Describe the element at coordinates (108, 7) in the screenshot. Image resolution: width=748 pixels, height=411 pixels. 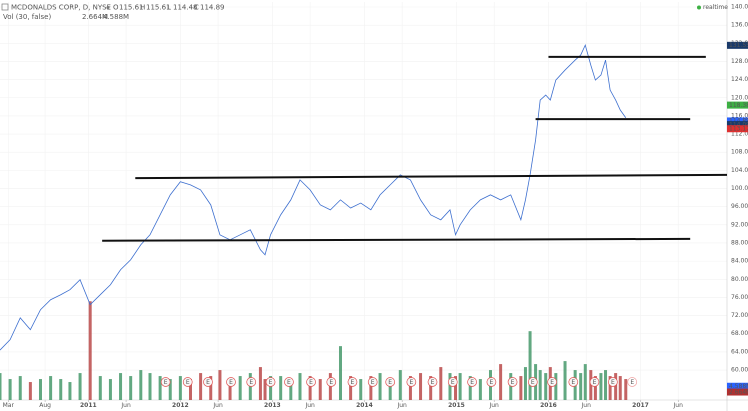
I see `symbol-dot` at that location.